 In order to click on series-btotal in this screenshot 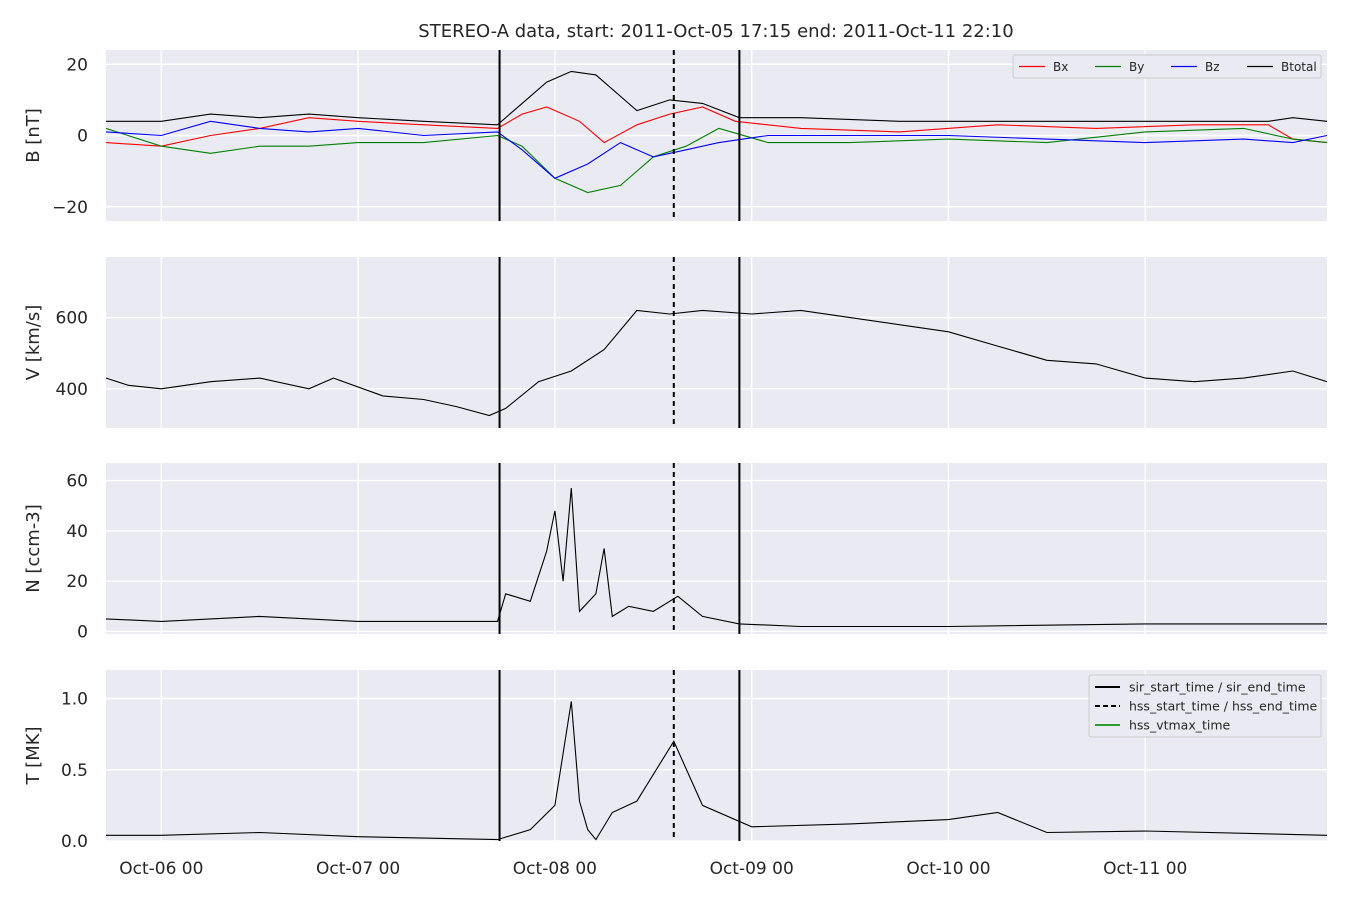, I will do `click(716, 98)`.